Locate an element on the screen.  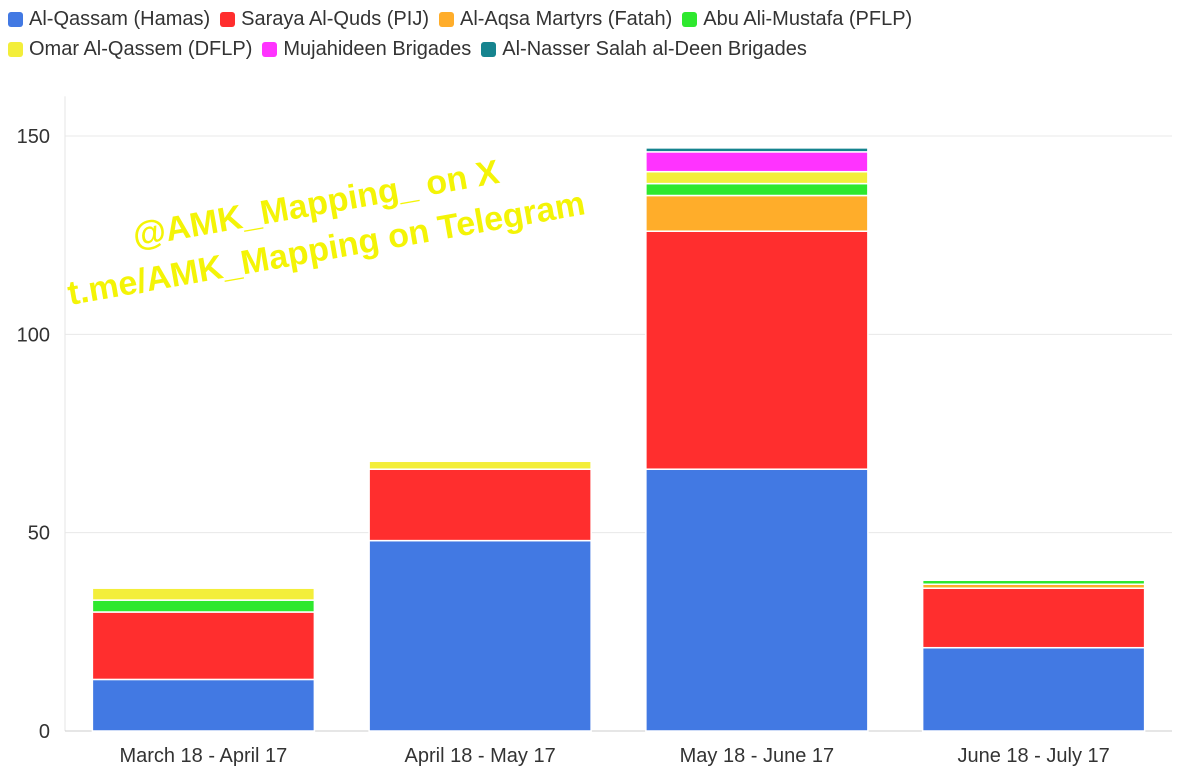
legend-item: Omar Al-Qassem (DFLP) is located at coordinates (130, 49).